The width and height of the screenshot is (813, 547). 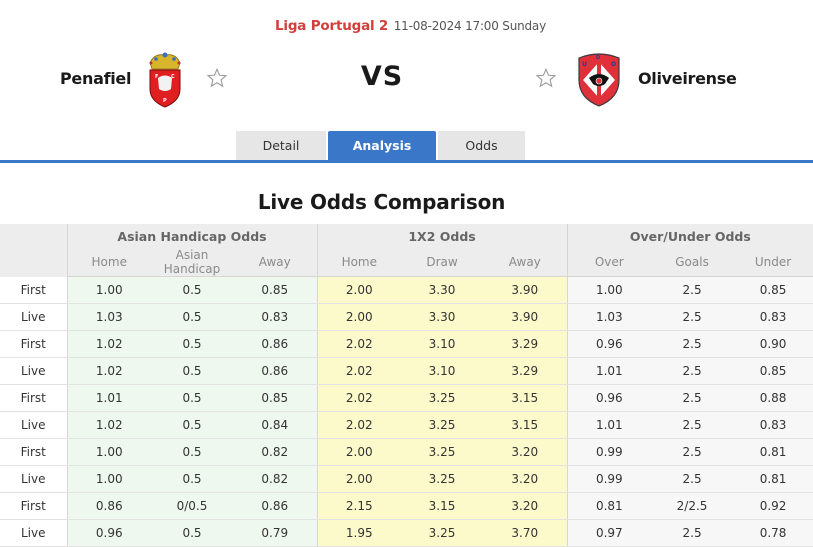 I want to click on ou-over-odds: 0.97, so click(x=609, y=533).